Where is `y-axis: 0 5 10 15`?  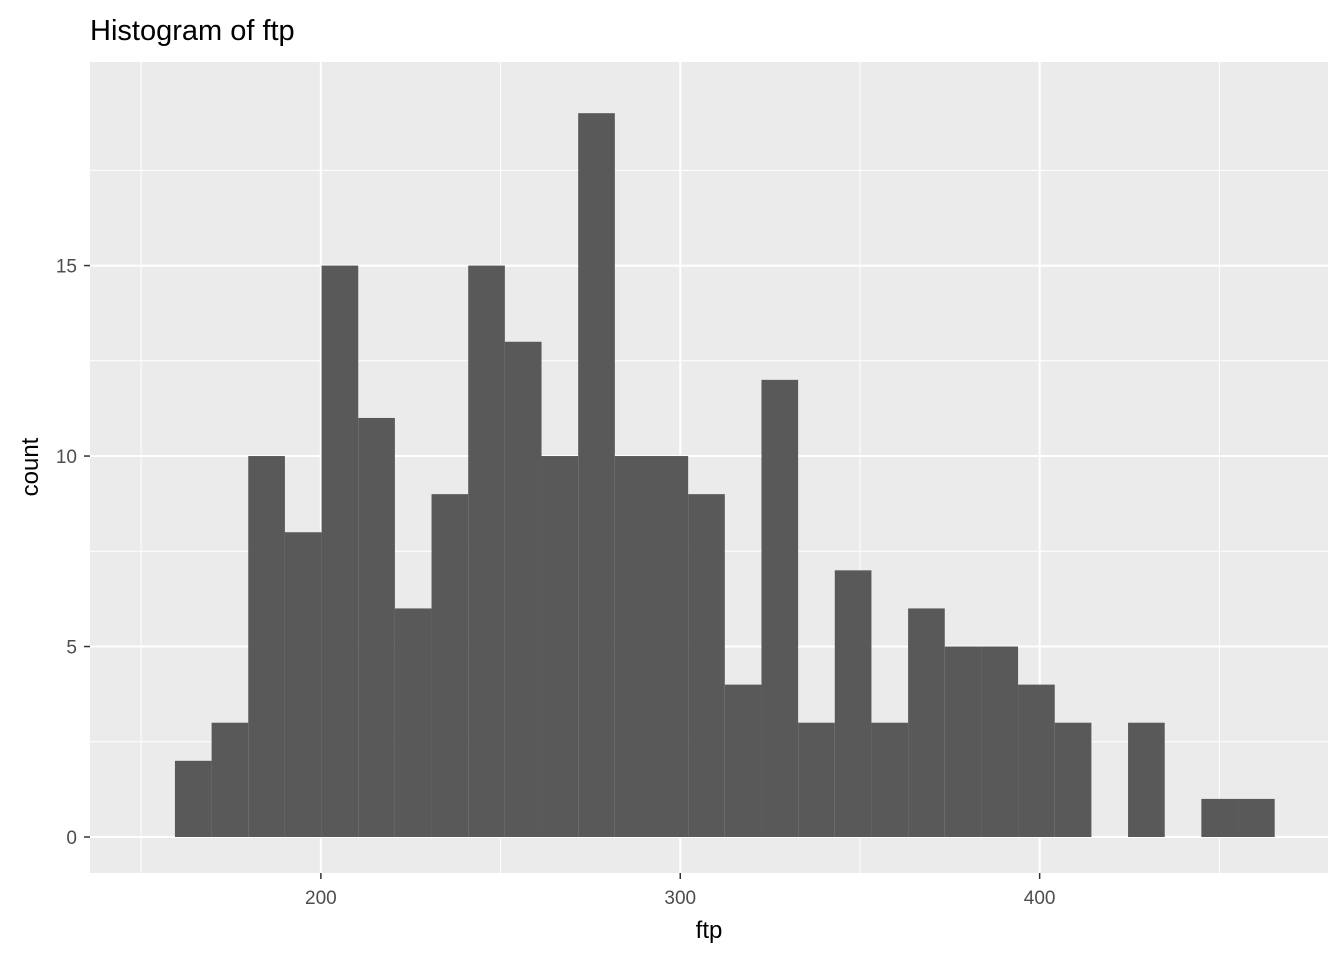
y-axis: 0 5 10 15 is located at coordinates (73, 553).